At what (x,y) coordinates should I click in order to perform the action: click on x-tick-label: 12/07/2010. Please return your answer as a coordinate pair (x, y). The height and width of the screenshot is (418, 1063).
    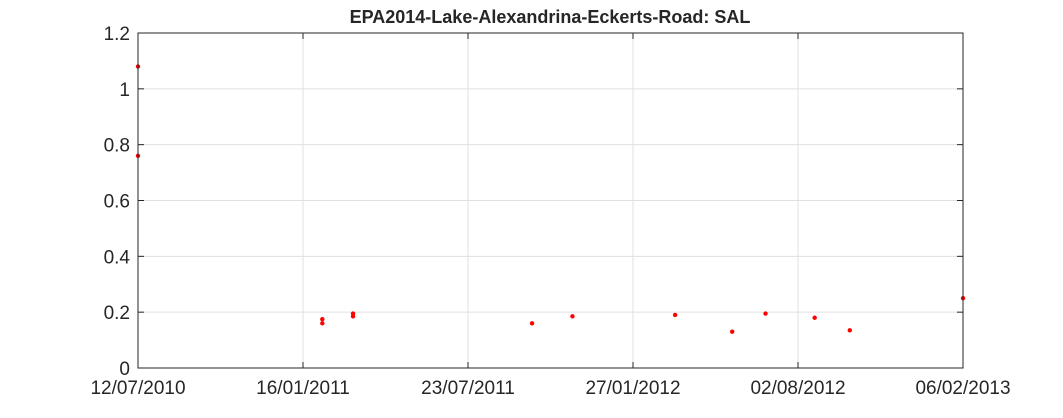
    Looking at the image, I should click on (137, 388).